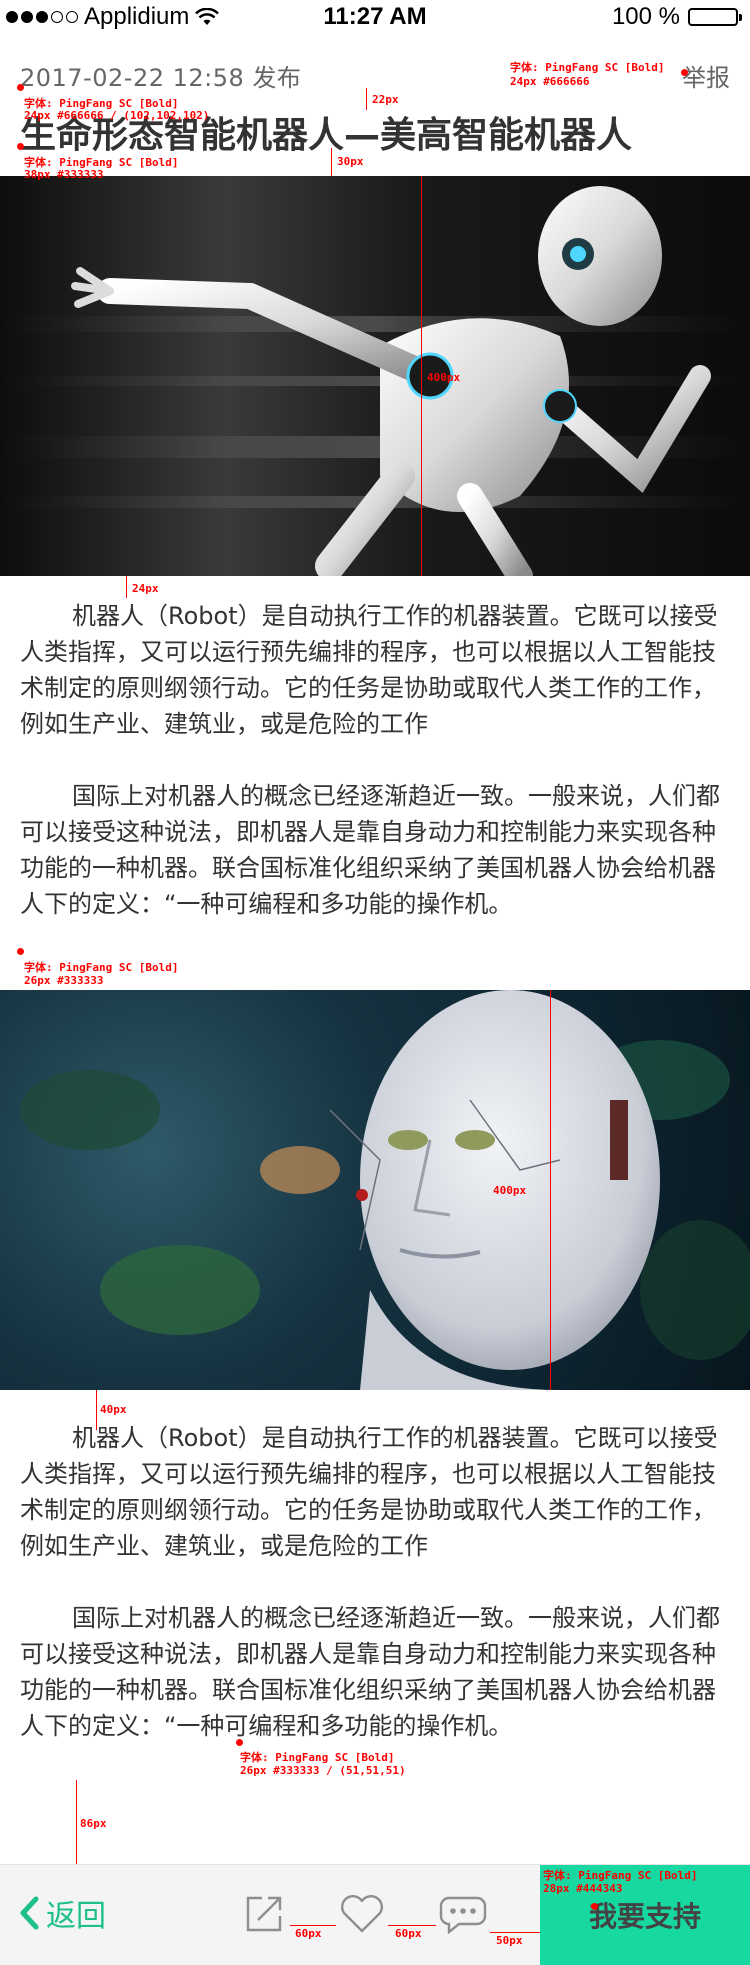 The height and width of the screenshot is (1965, 750). I want to click on anno-img2-height: 400px, so click(510, 1190).